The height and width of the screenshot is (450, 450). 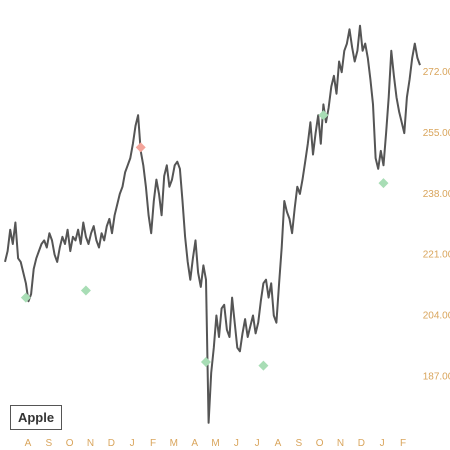 I want to click on chart-title: Apple, so click(x=36, y=417).